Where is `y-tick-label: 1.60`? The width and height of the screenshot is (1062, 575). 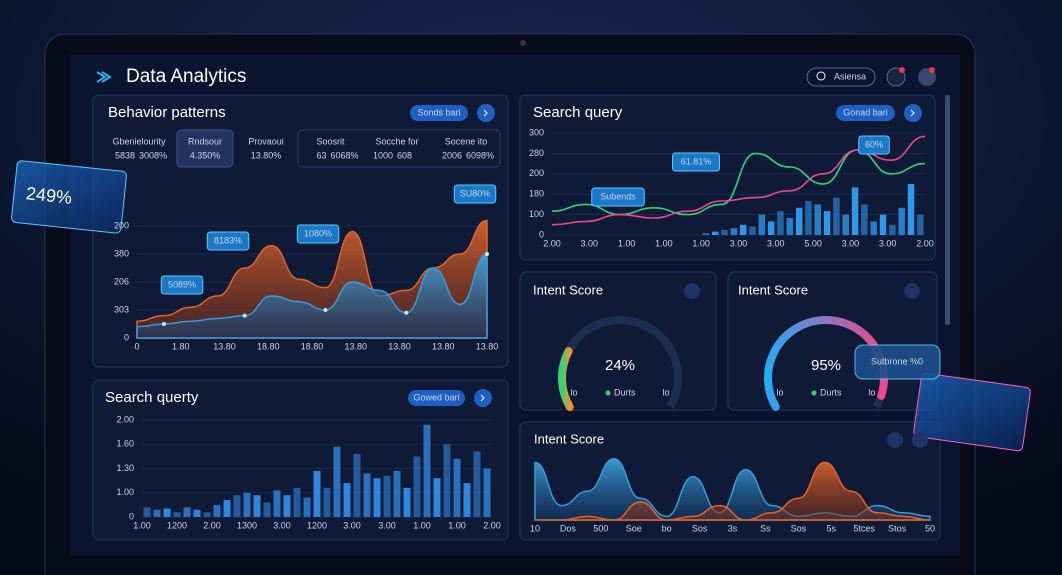
y-tick-label: 1.60 is located at coordinates (125, 444).